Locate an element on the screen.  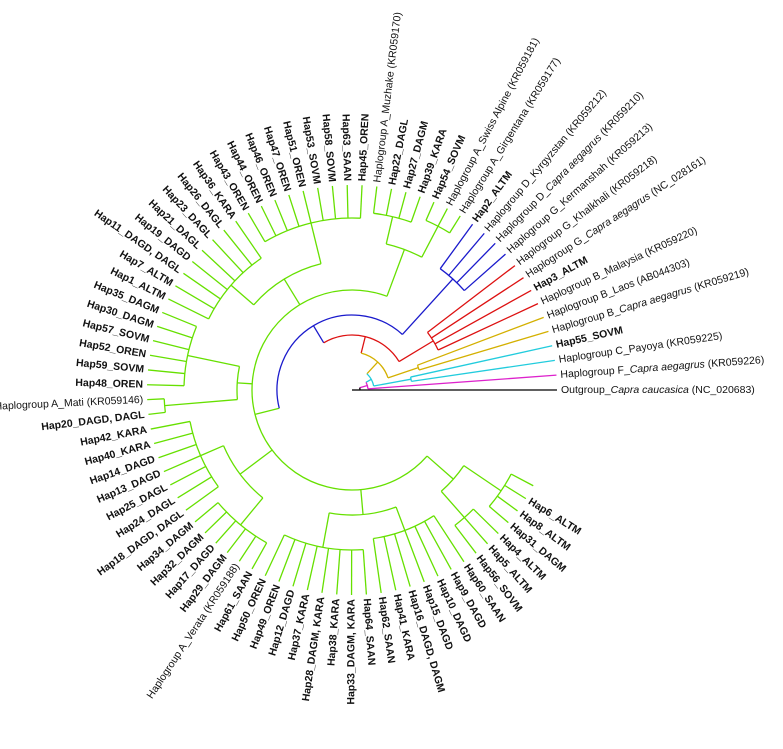
tip-label-text: Hap64_SAAN is located at coordinates (369, 632).